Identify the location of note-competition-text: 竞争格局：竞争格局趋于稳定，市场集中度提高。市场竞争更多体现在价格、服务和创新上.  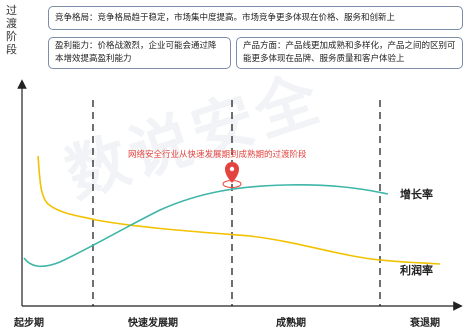
(225, 17).